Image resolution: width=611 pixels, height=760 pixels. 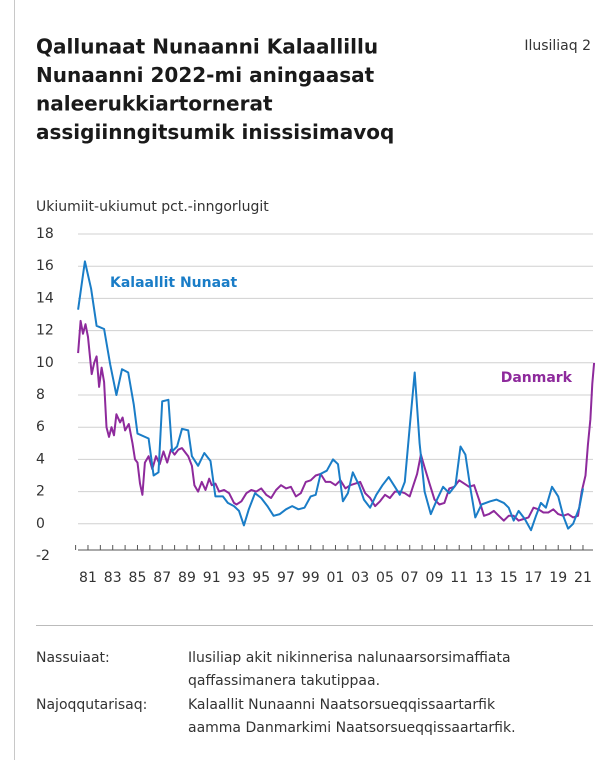 What do you see at coordinates (40, 459) in the screenshot?
I see `y-tick-label: 4` at bounding box center [40, 459].